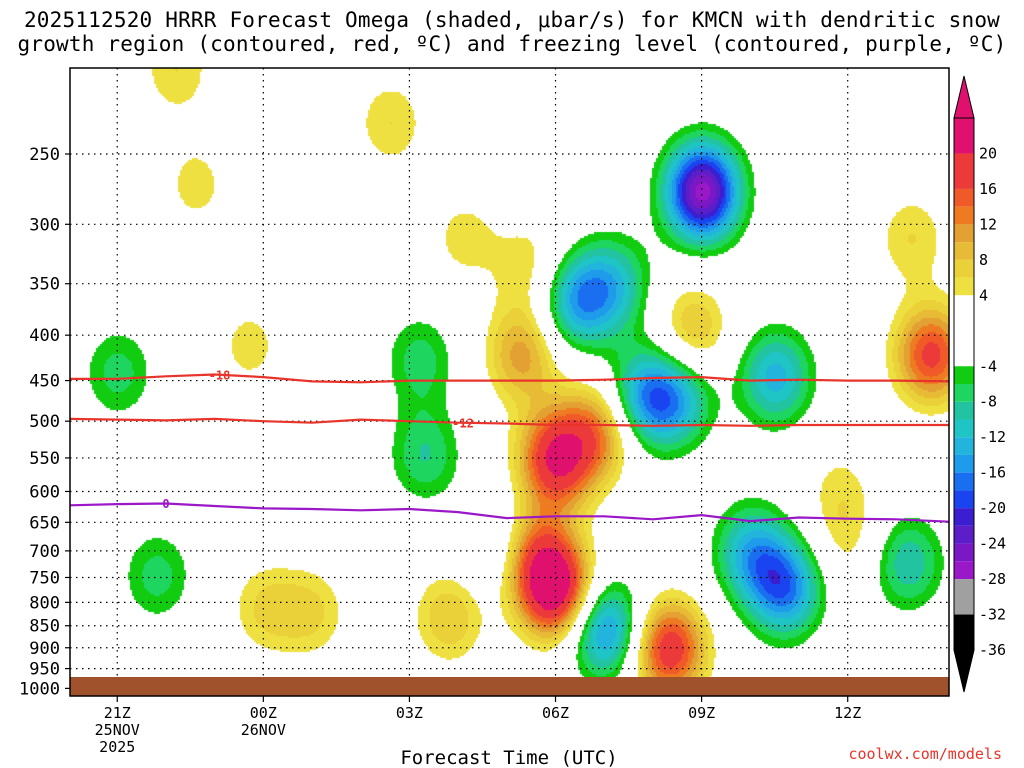 This screenshot has width=1024, height=768. I want to click on colorbar-tick-label: -36, so click(992, 650).